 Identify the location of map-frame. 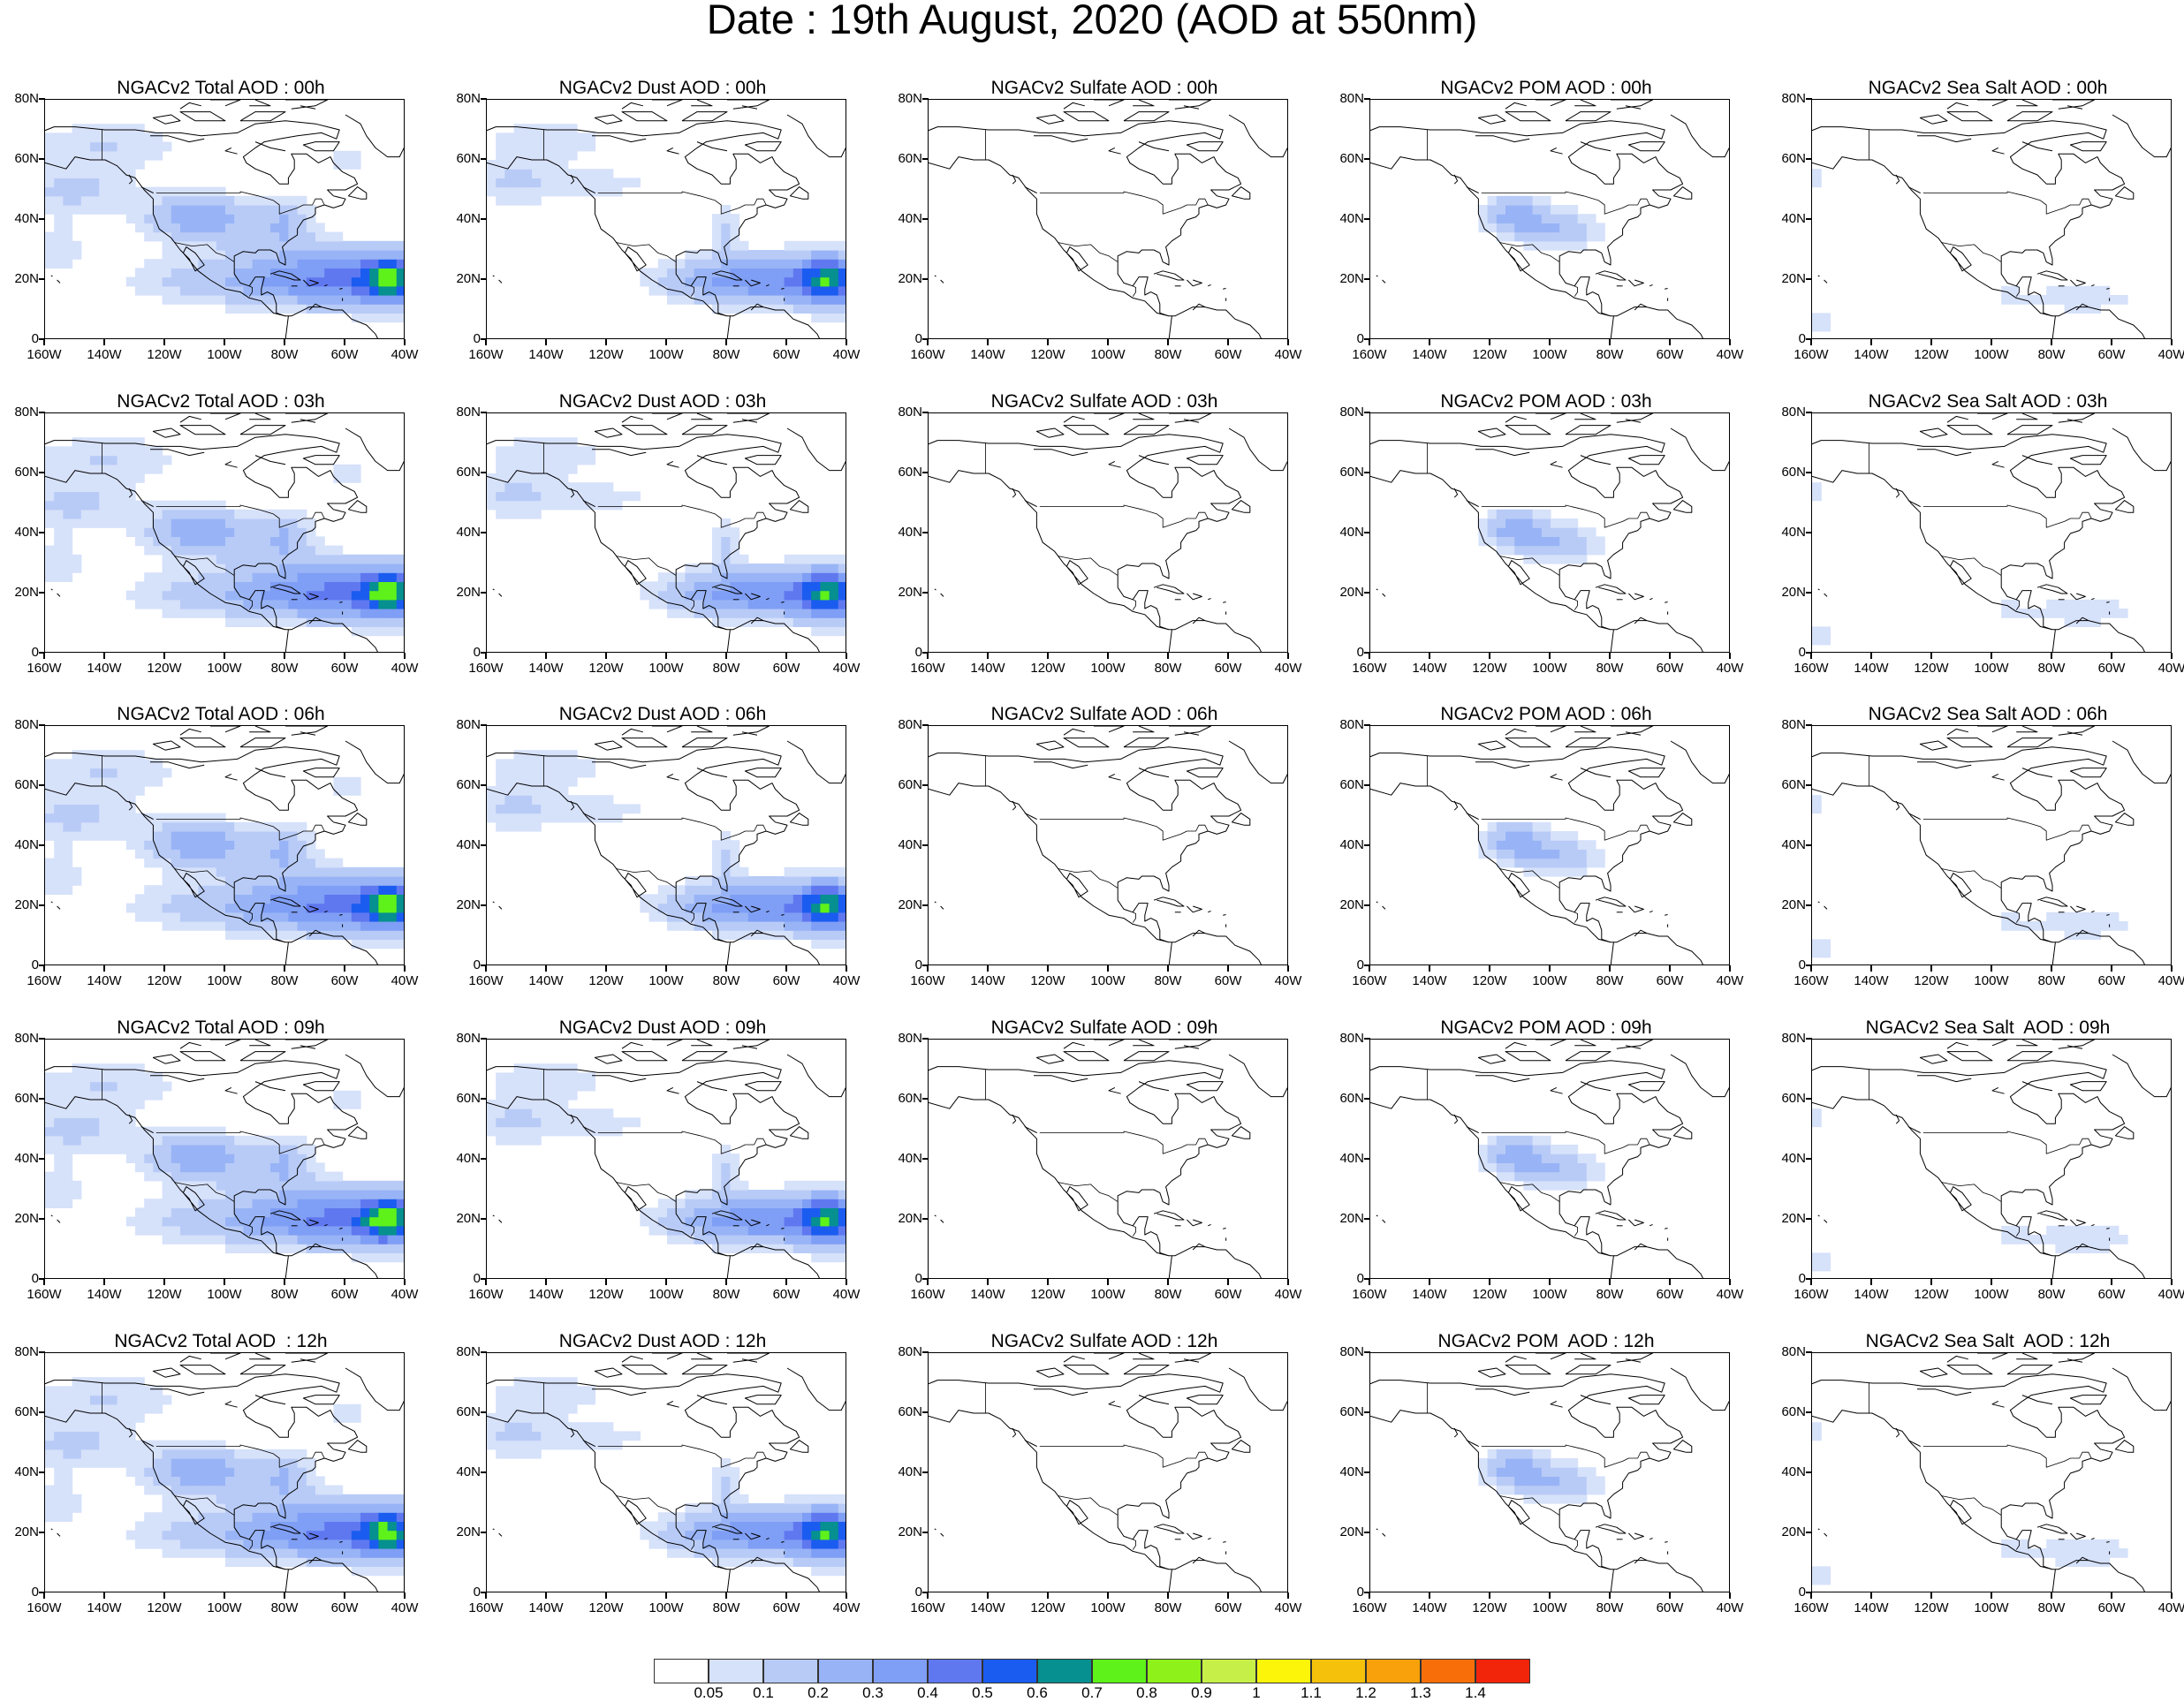
(1108, 219).